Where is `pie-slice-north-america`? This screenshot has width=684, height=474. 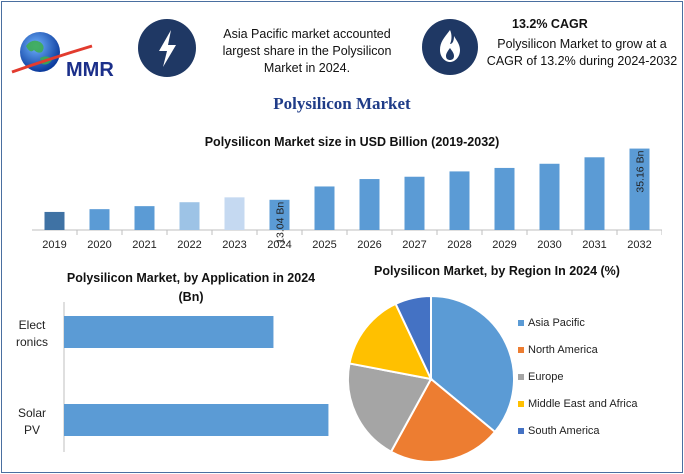
pie-slice-north-america is located at coordinates (443, 420).